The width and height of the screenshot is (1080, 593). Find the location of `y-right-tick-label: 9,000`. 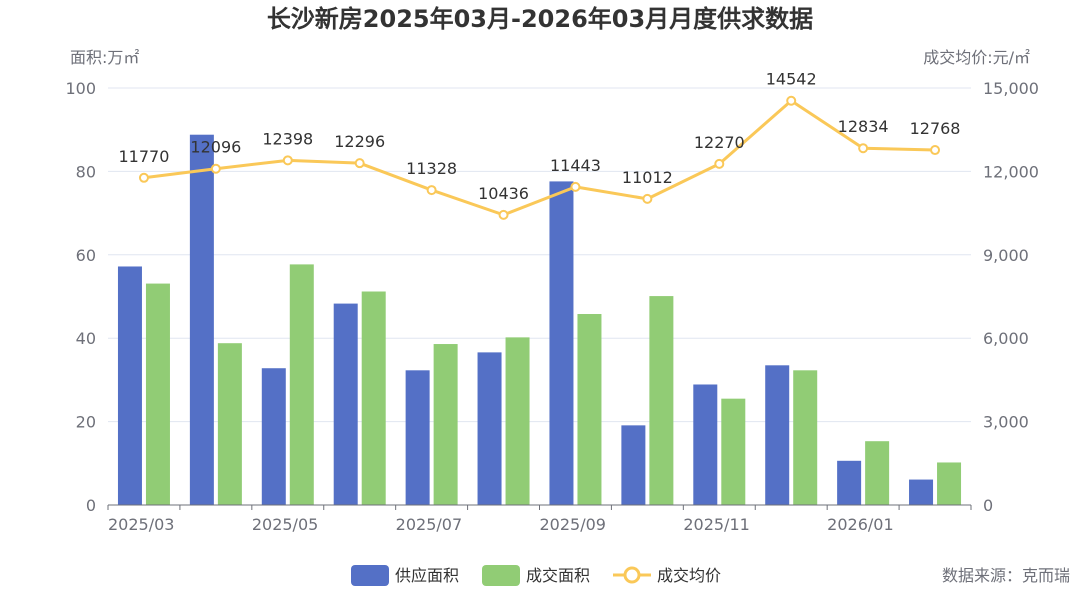

y-right-tick-label: 9,000 is located at coordinates (1006, 255).